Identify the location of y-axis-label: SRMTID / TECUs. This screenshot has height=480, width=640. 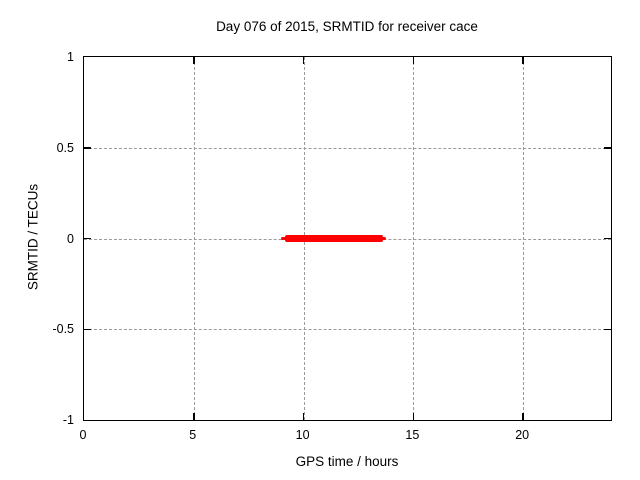
(33, 237).